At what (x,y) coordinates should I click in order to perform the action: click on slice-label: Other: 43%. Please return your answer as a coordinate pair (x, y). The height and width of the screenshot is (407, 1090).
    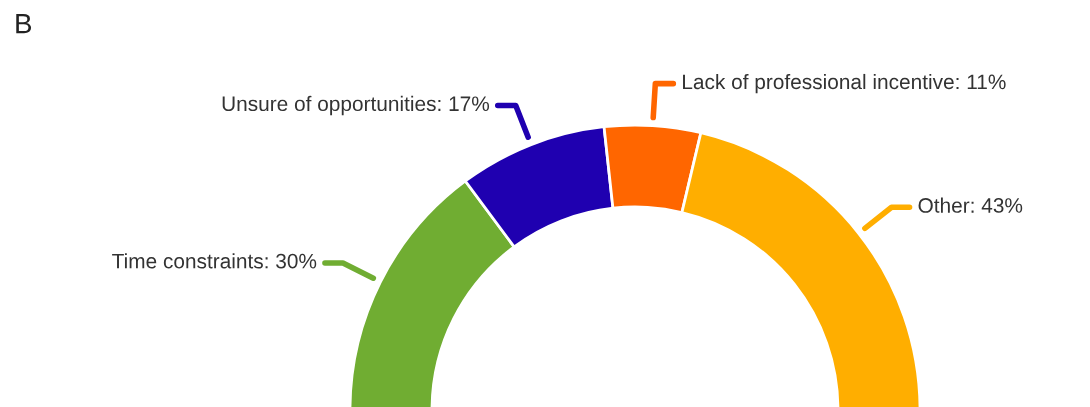
    Looking at the image, I should click on (970, 205).